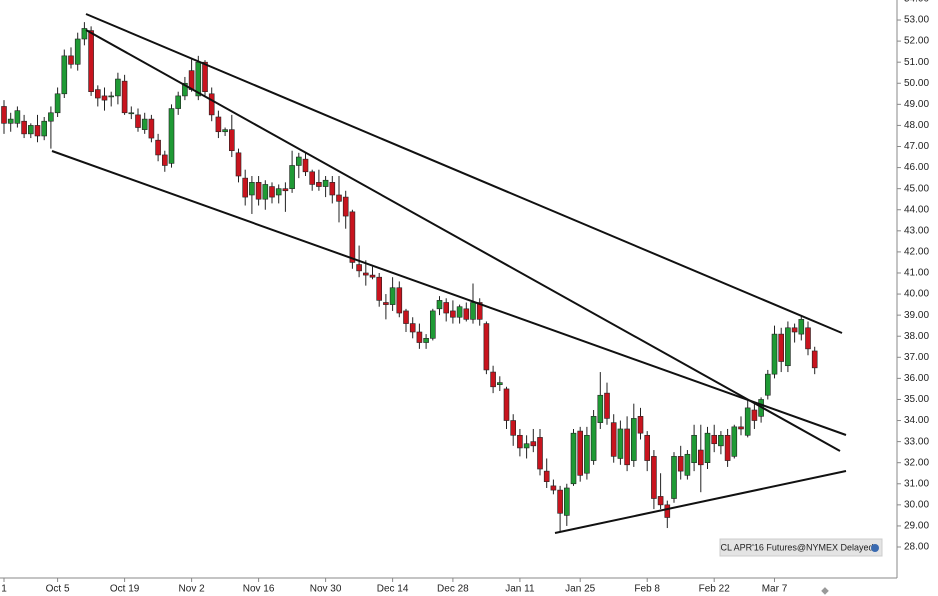  What do you see at coordinates (916, 104) in the screenshot?
I see `y-tick-label: 49.00` at bounding box center [916, 104].